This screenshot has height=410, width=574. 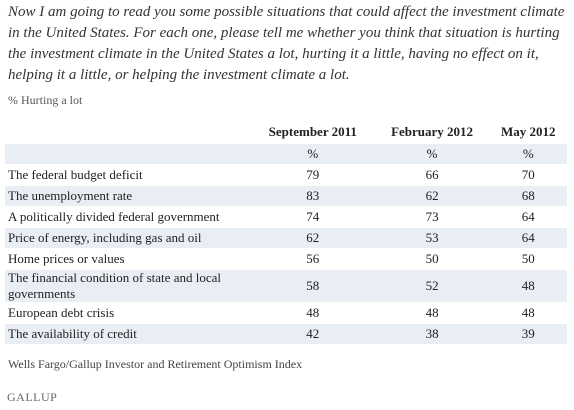 What do you see at coordinates (128, 313) in the screenshot?
I see `row-label: European debt crisis` at bounding box center [128, 313].